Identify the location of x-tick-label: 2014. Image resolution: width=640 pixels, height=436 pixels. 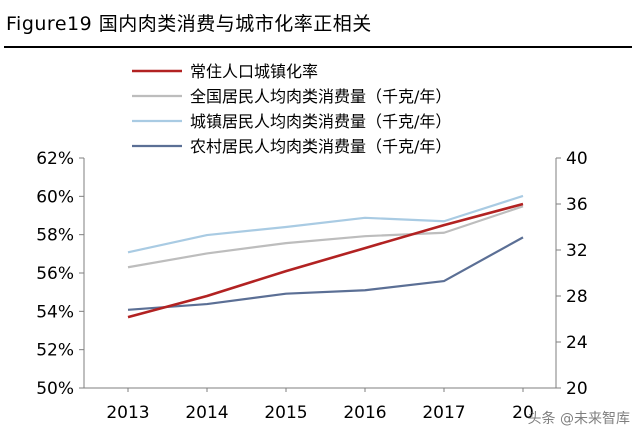
(206, 413).